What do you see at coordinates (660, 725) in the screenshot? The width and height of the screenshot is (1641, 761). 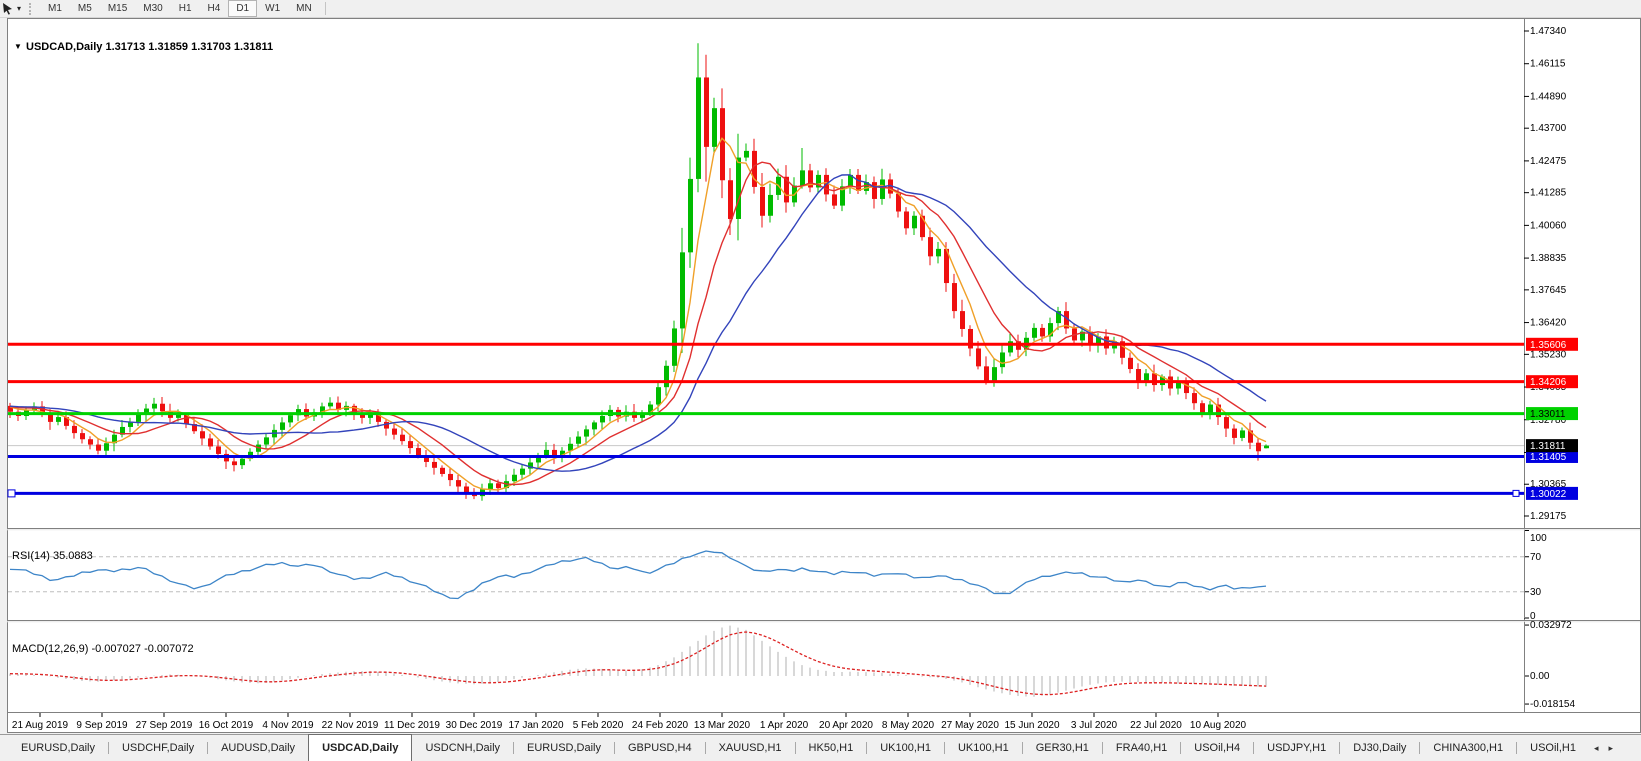 I see `date-label: 24 Feb 2020` at bounding box center [660, 725].